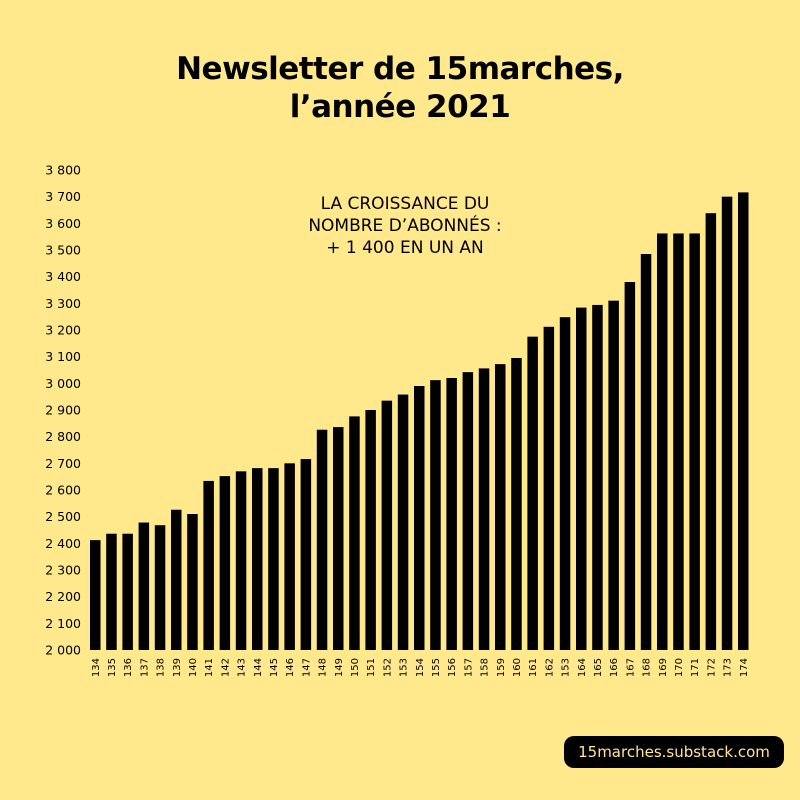 The height and width of the screenshot is (800, 800). I want to click on annotation-line-3: + 1 400 EN UN AN, so click(405, 248).